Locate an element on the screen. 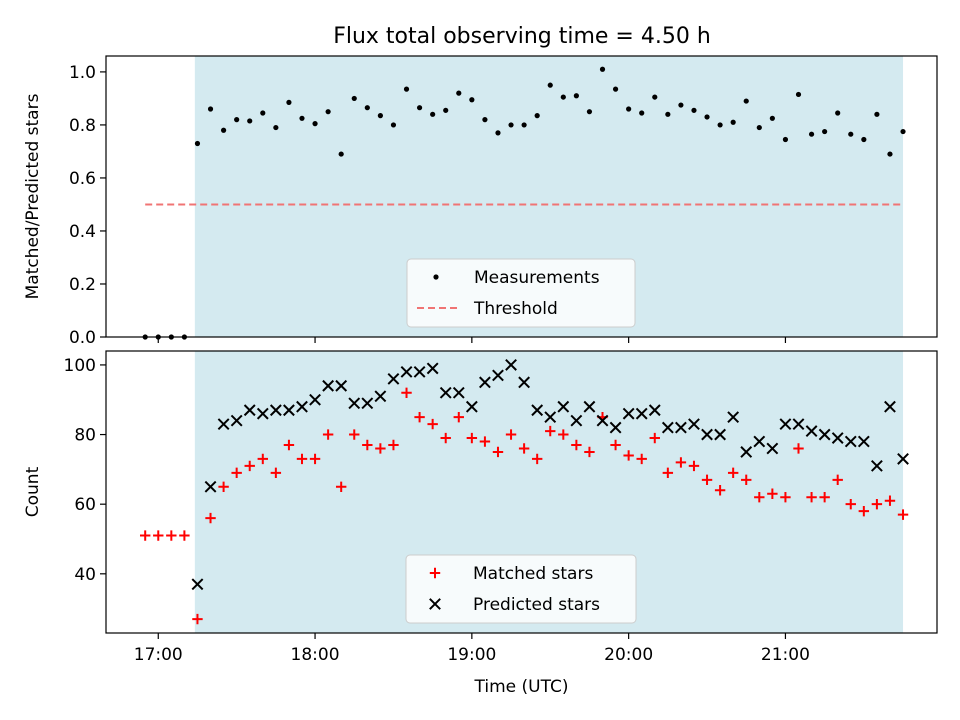 The image size is (960, 720). y-tick-label: 0.6 is located at coordinates (82, 179).